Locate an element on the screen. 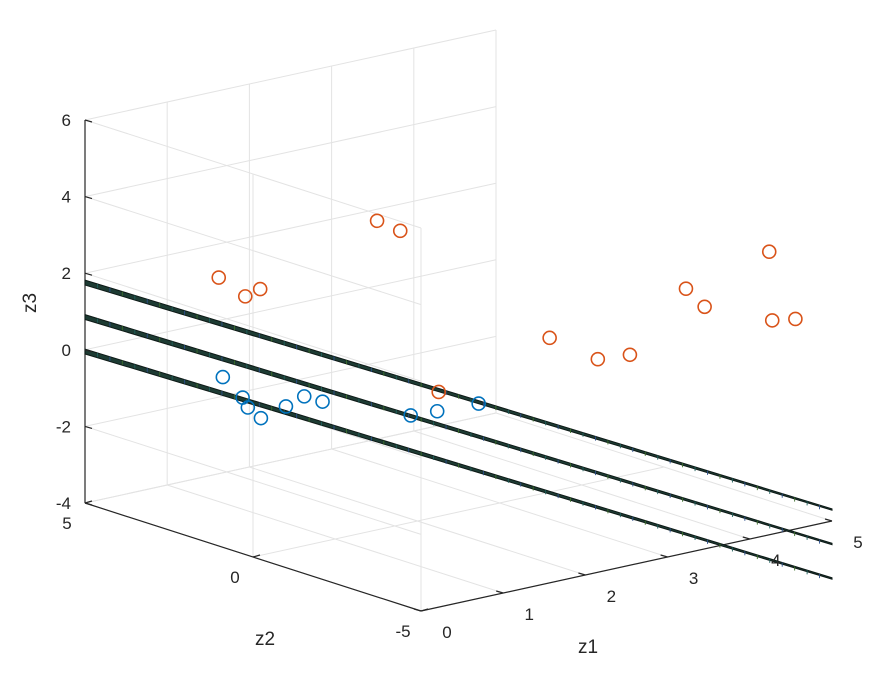 The image size is (884, 684). z-tick-label: 6 is located at coordinates (66, 120).